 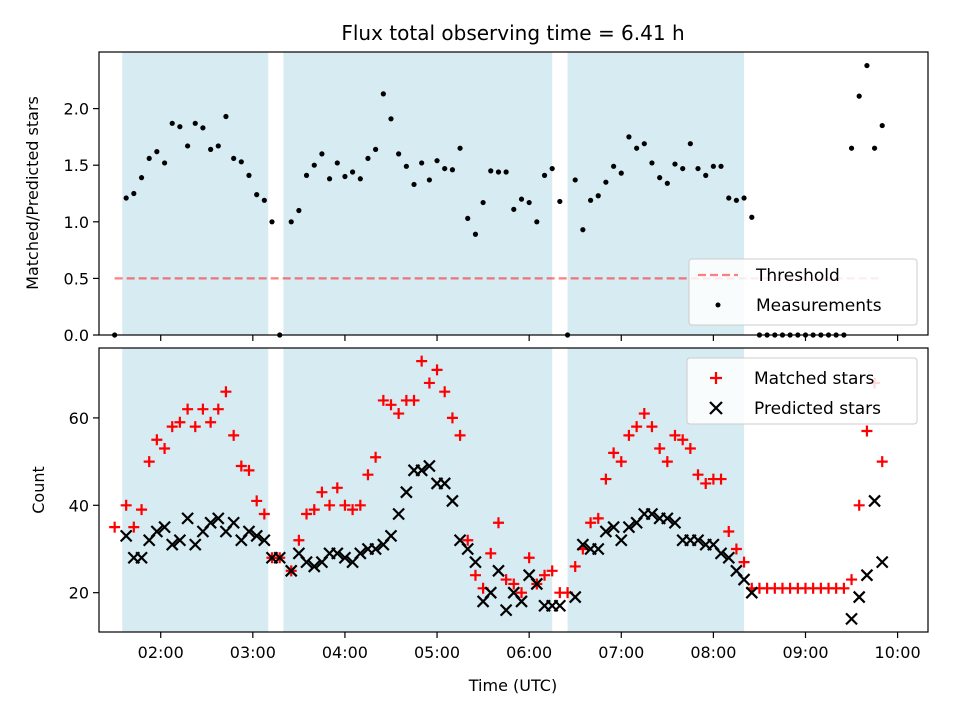 I want to click on bottom-x-tick-label: 02:00, so click(x=161, y=652).